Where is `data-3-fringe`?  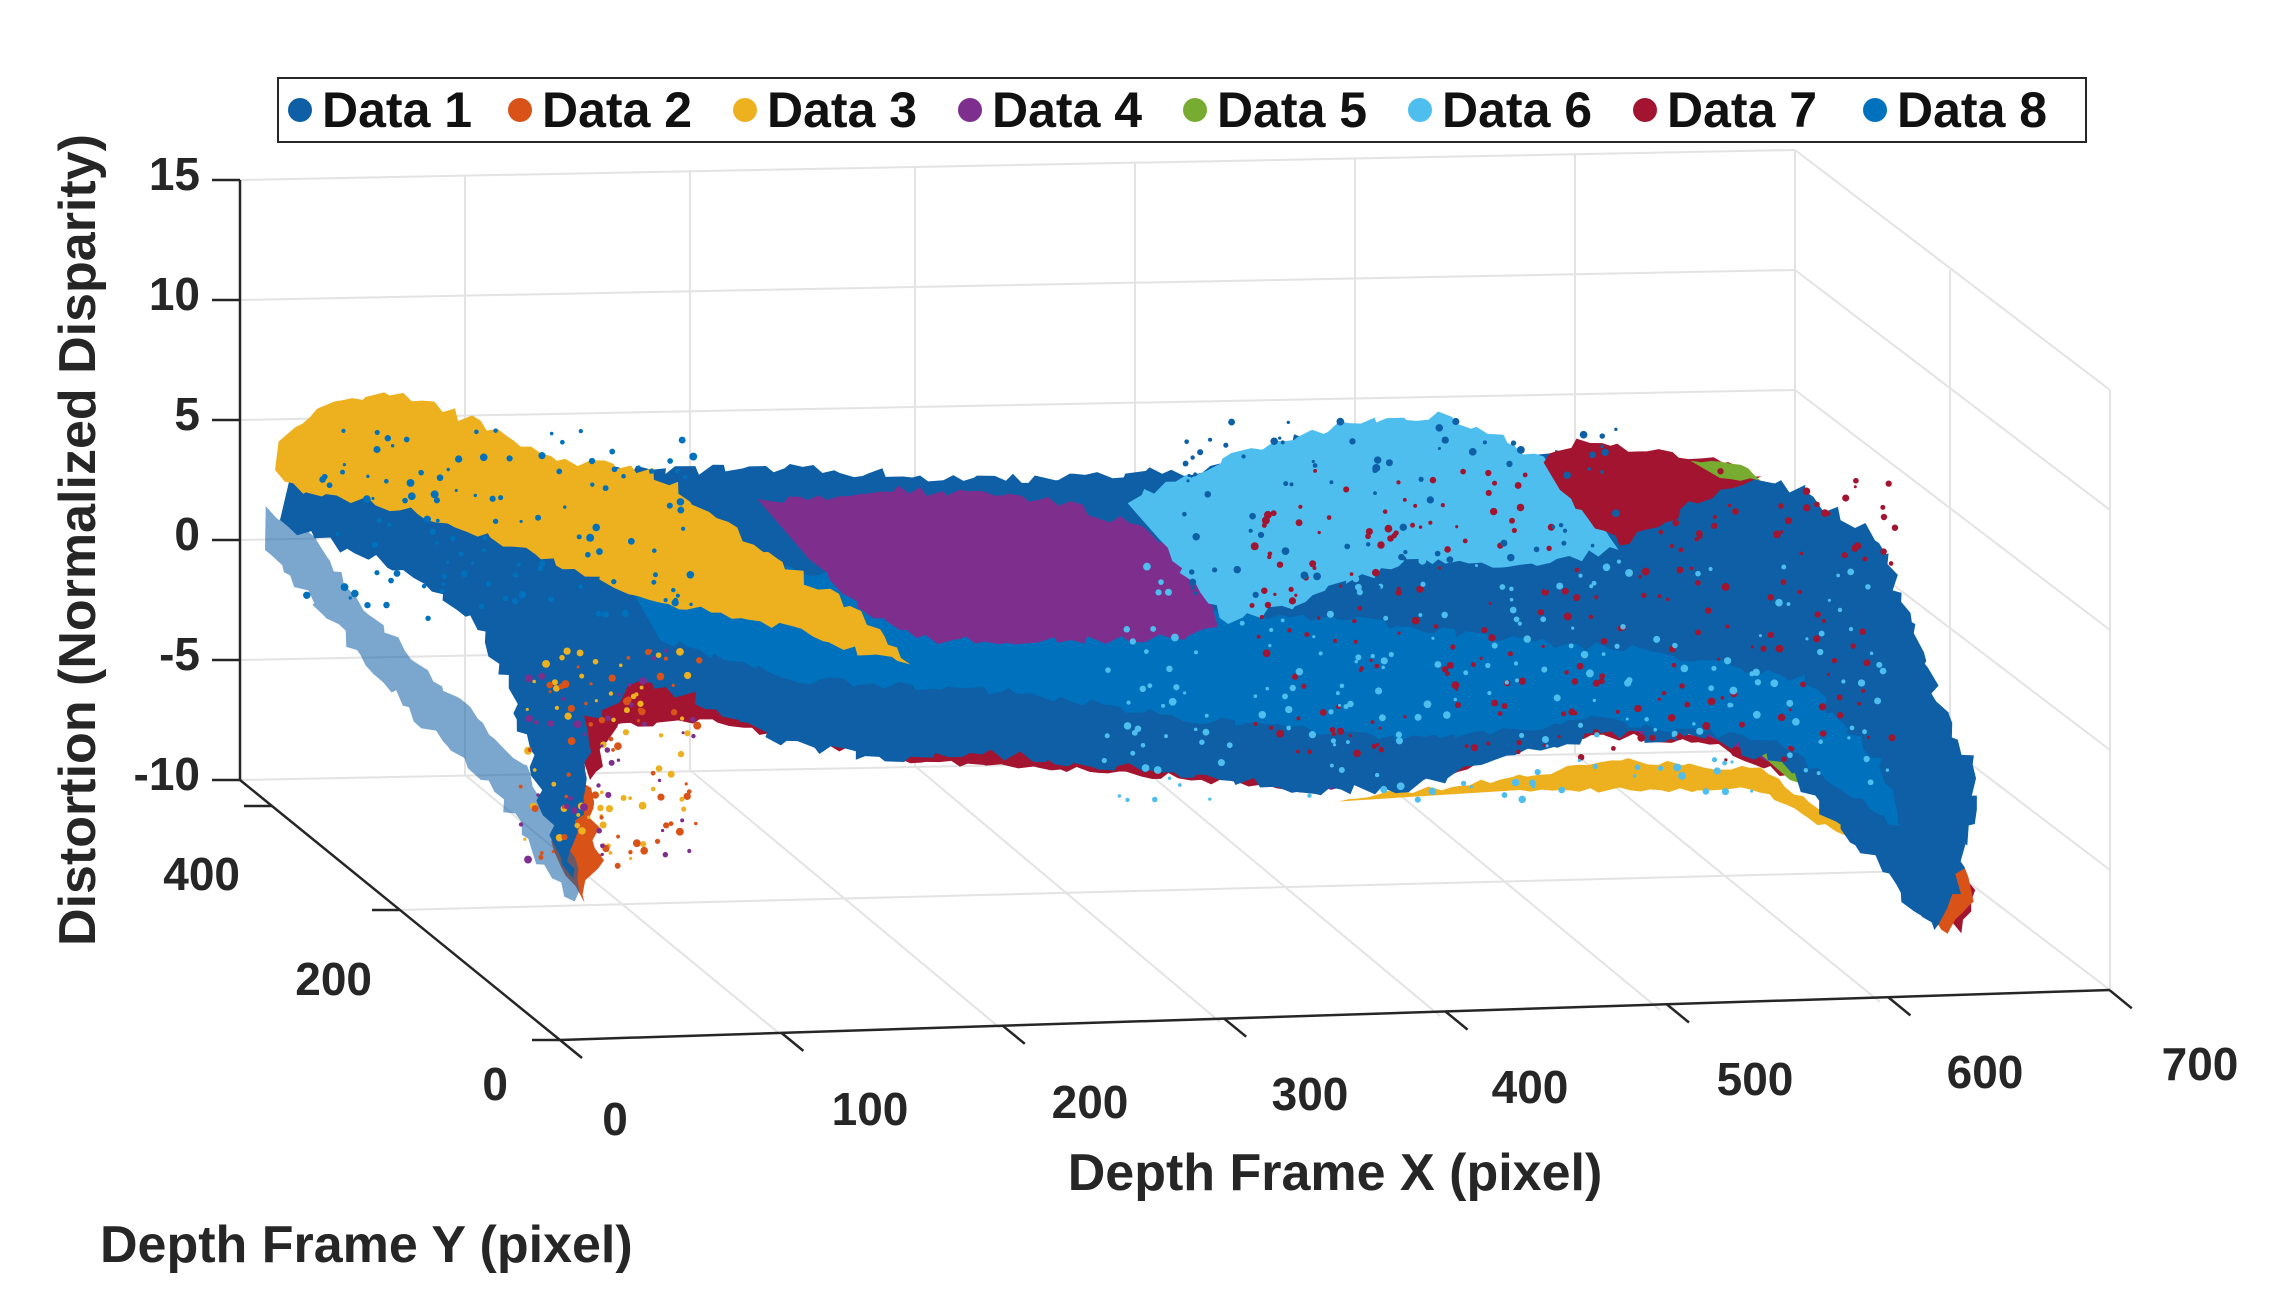
data-3-fringe is located at coordinates (1603, 805).